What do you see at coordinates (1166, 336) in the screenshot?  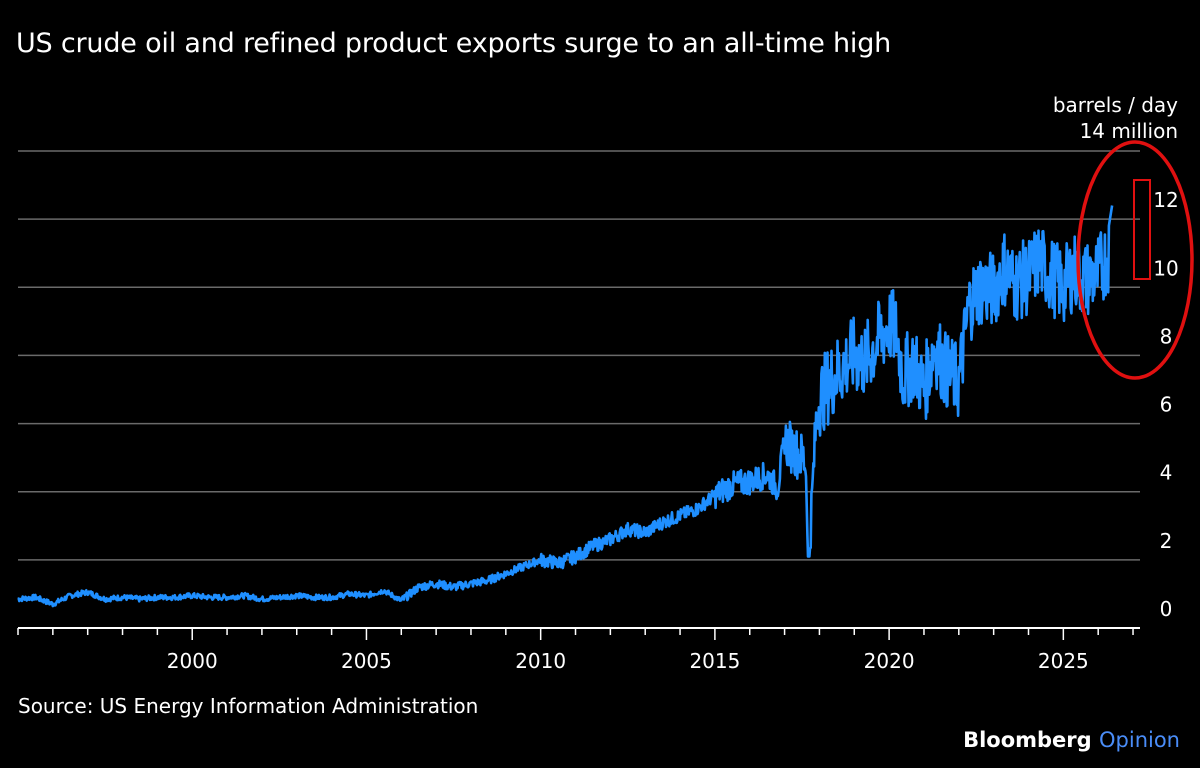 I see `y-tick-label-8: 8` at bounding box center [1166, 336].